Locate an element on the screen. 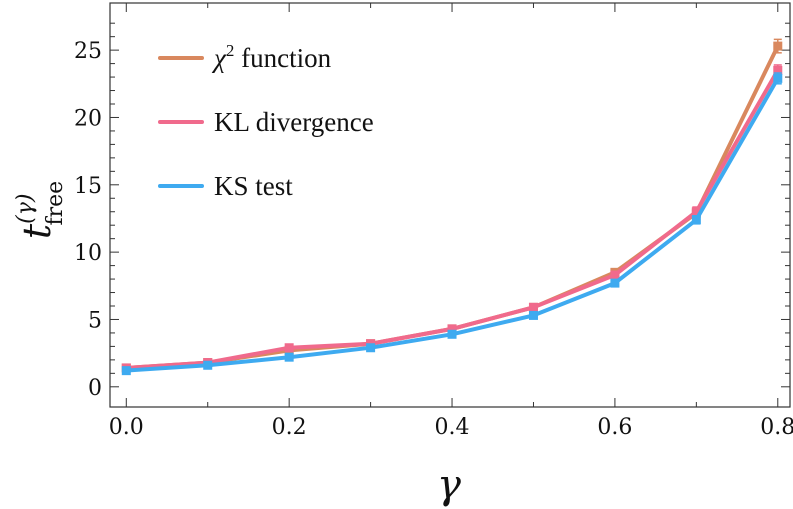  y-tick-label: 20 is located at coordinates (88, 118).